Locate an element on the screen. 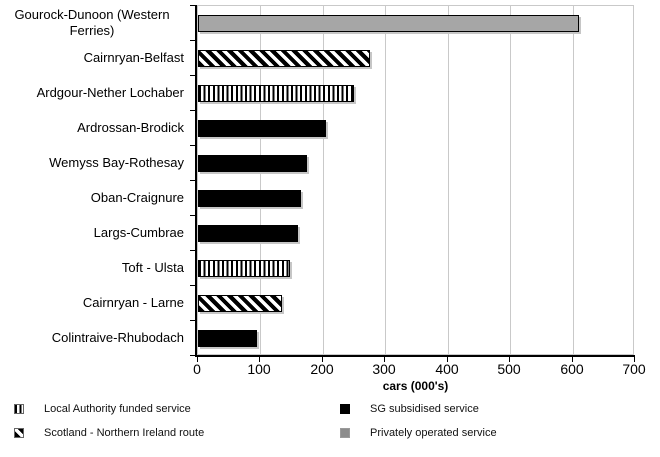  y-axis-line is located at coordinates (196, 181).